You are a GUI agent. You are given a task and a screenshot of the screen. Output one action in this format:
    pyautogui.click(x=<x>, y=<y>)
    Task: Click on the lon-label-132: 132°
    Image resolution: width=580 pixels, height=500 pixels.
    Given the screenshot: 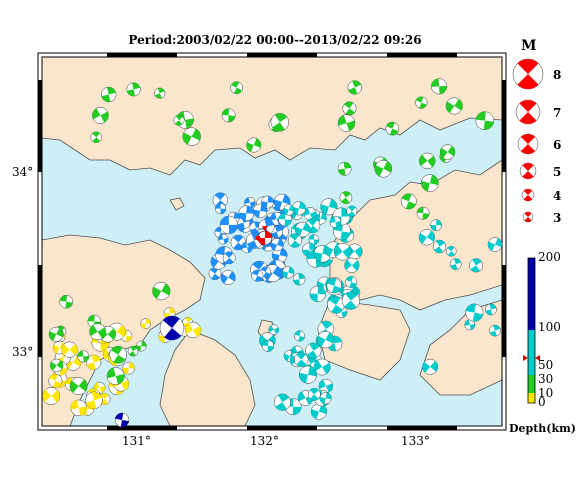 What is the action you would take?
    pyautogui.click(x=264, y=441)
    